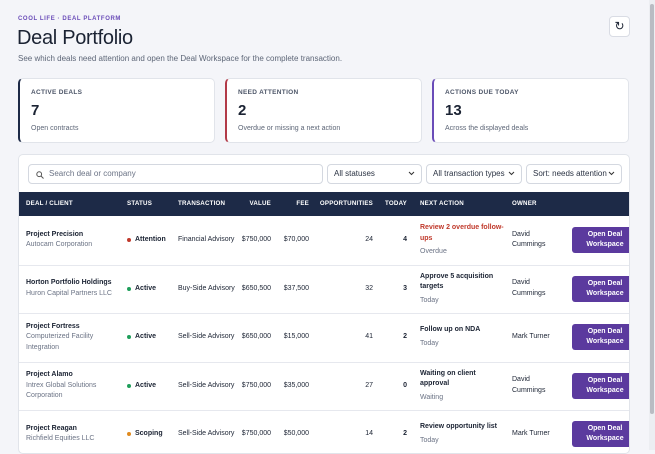  What do you see at coordinates (71, 240) in the screenshot?
I see `cell: Project Precision Autocam Corporation` at bounding box center [71, 240].